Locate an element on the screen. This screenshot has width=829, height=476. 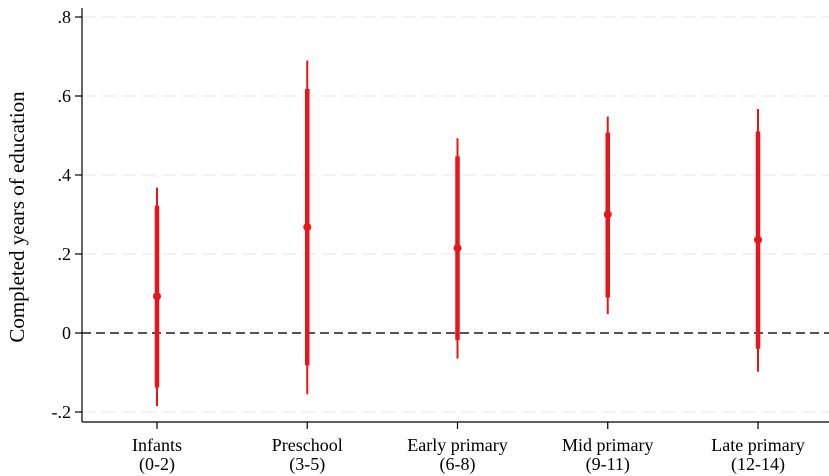
y-axis-title: Completed years of education is located at coordinates (17, 217).